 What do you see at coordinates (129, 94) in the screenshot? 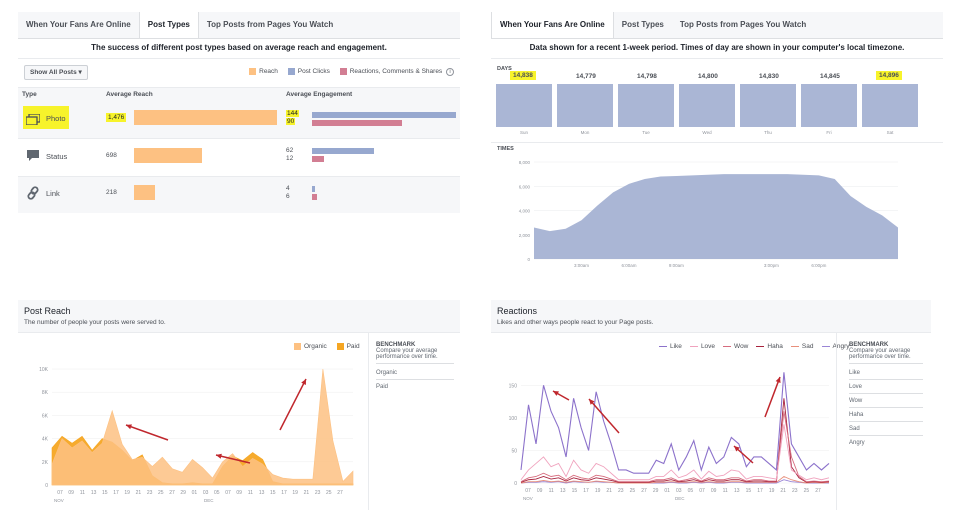
I see `col-reach: Average Reach` at bounding box center [129, 94].